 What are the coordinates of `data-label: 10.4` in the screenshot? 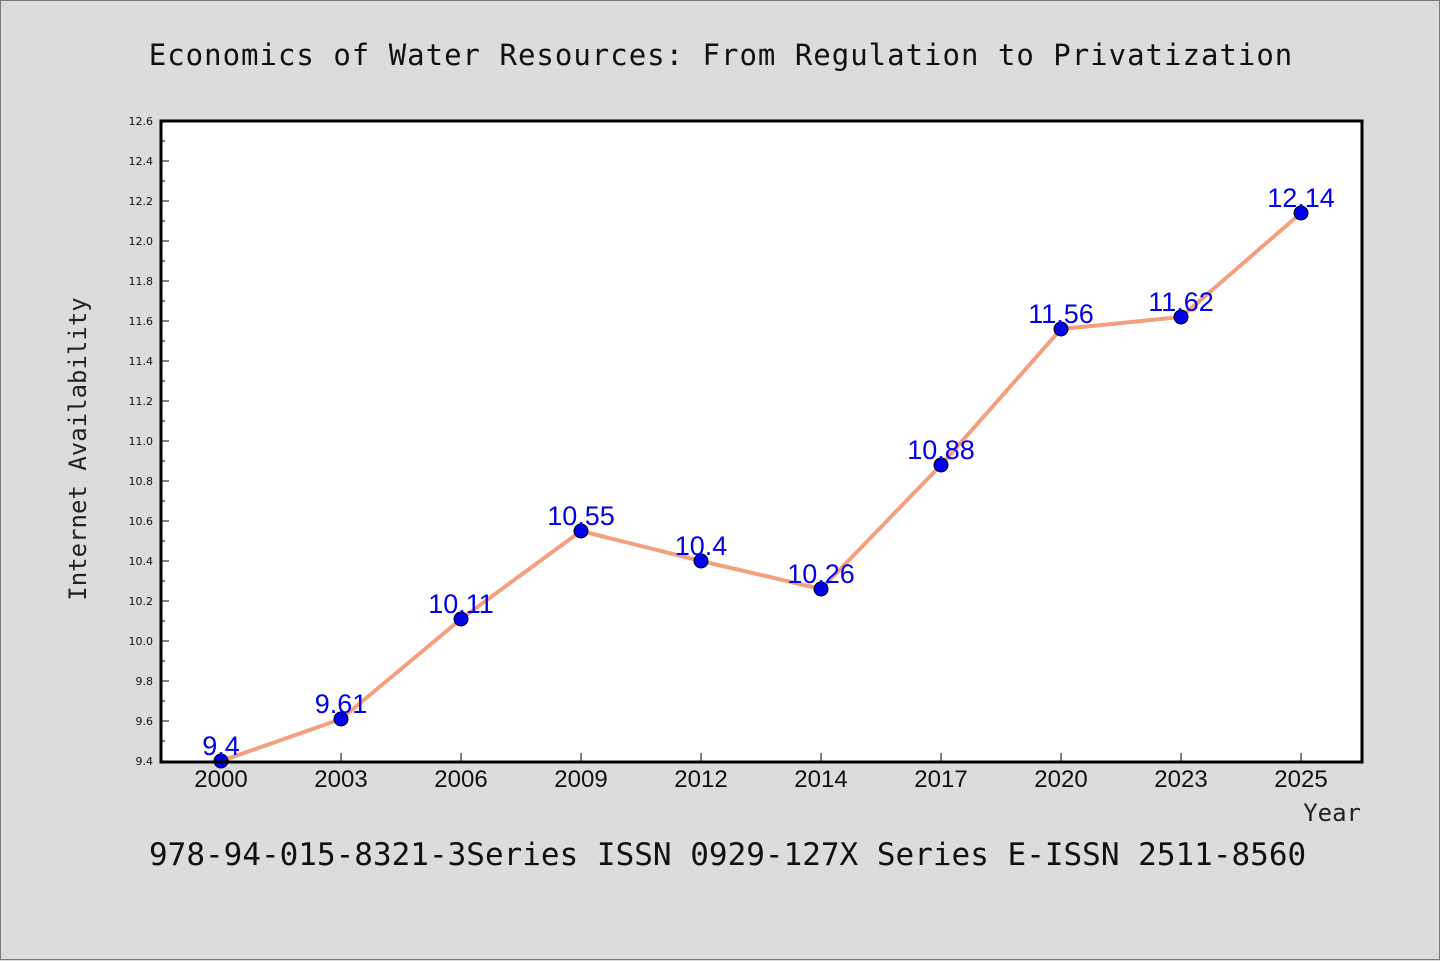 It's located at (701, 546).